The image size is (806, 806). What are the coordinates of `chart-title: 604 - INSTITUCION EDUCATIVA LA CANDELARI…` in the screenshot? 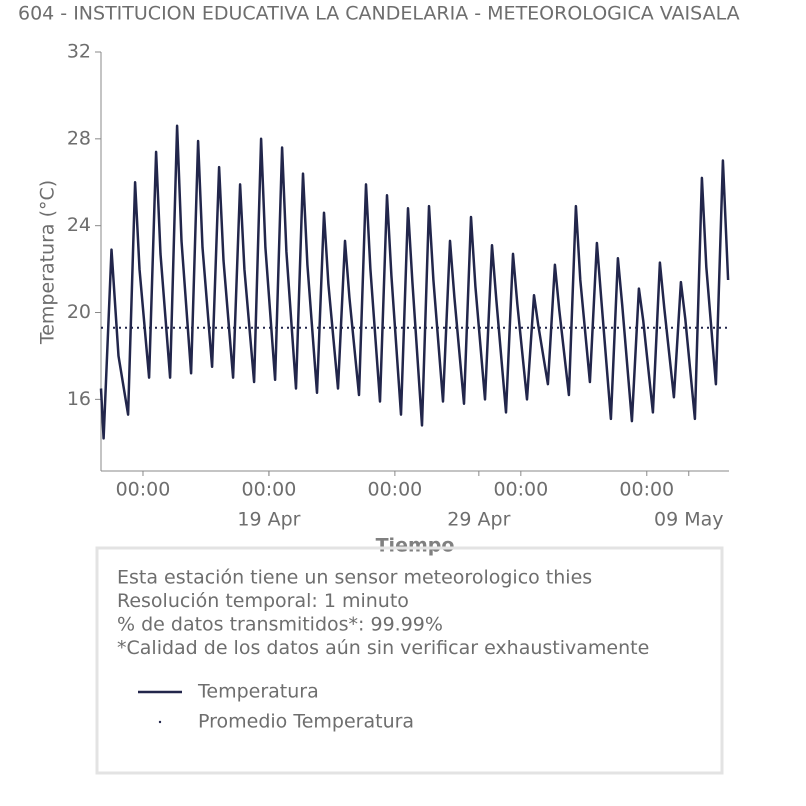 It's located at (379, 14).